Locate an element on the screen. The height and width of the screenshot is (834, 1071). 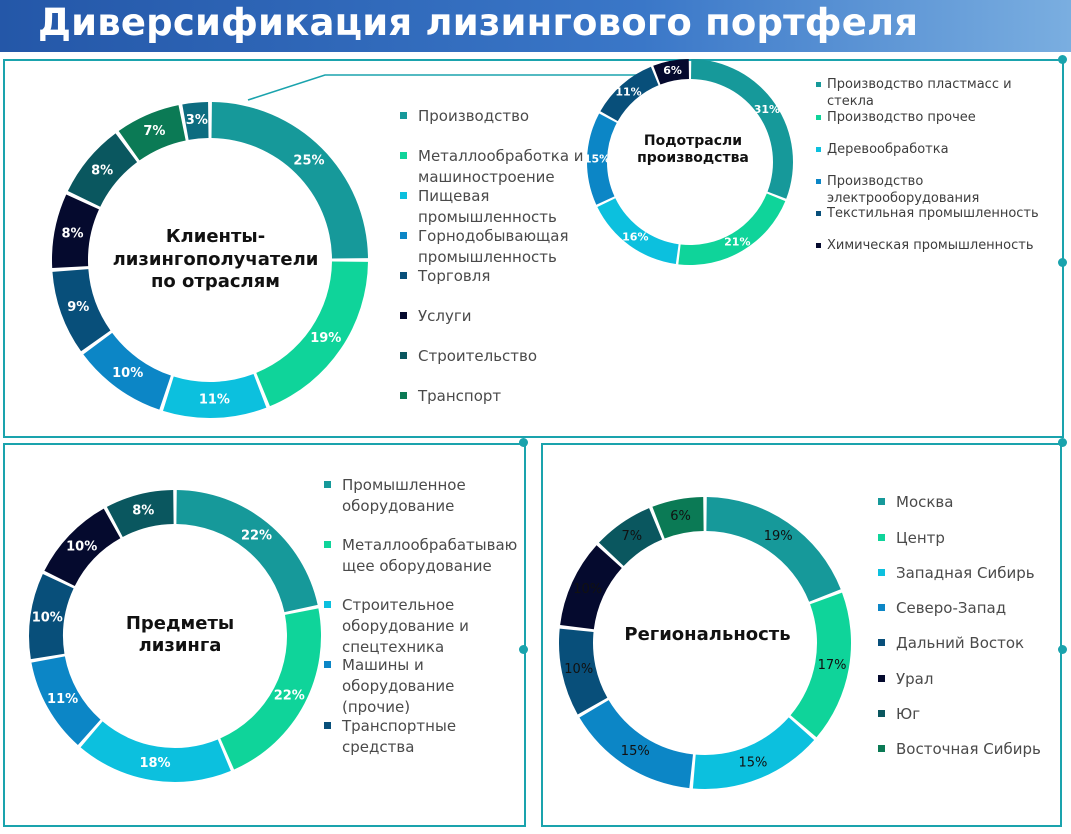
legend-item: Дальний Восток is located at coordinates (972, 643).